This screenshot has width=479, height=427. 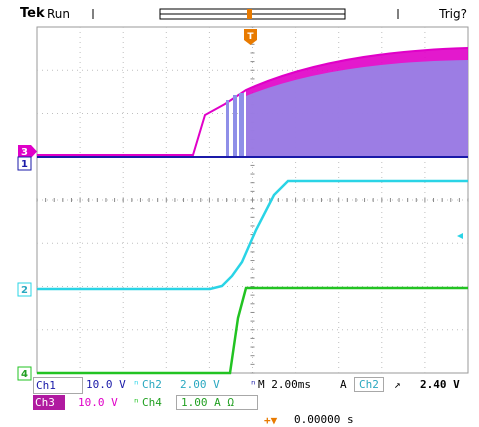 What do you see at coordinates (227, 128) in the screenshot?
I see `ch1-spike-a` at bounding box center [227, 128].